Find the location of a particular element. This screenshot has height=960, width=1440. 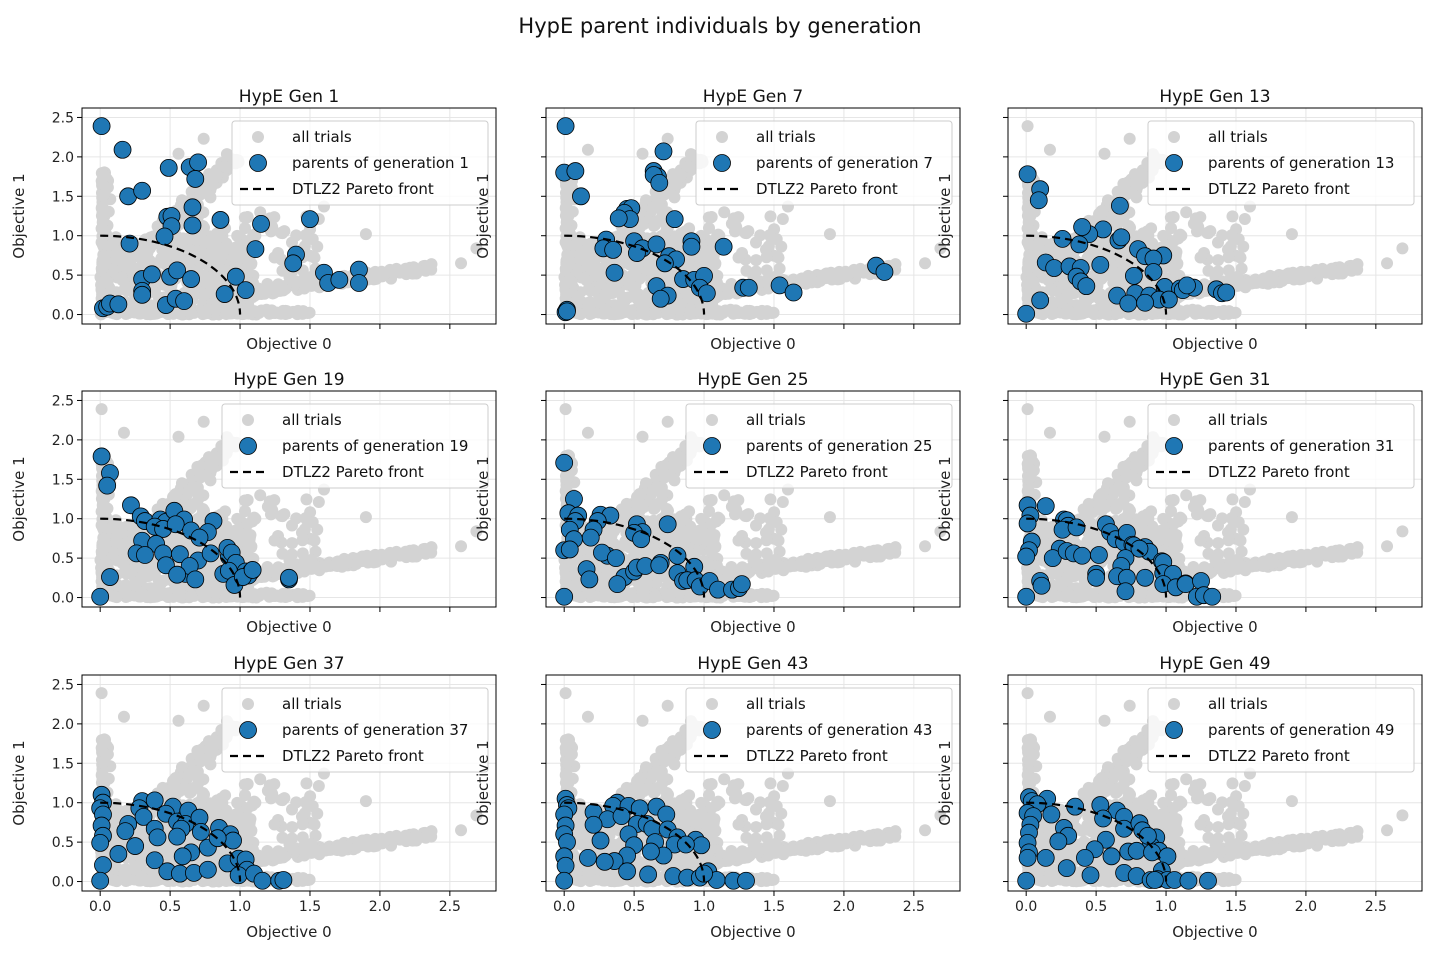

axes-frame is located at coordinates (289, 216).